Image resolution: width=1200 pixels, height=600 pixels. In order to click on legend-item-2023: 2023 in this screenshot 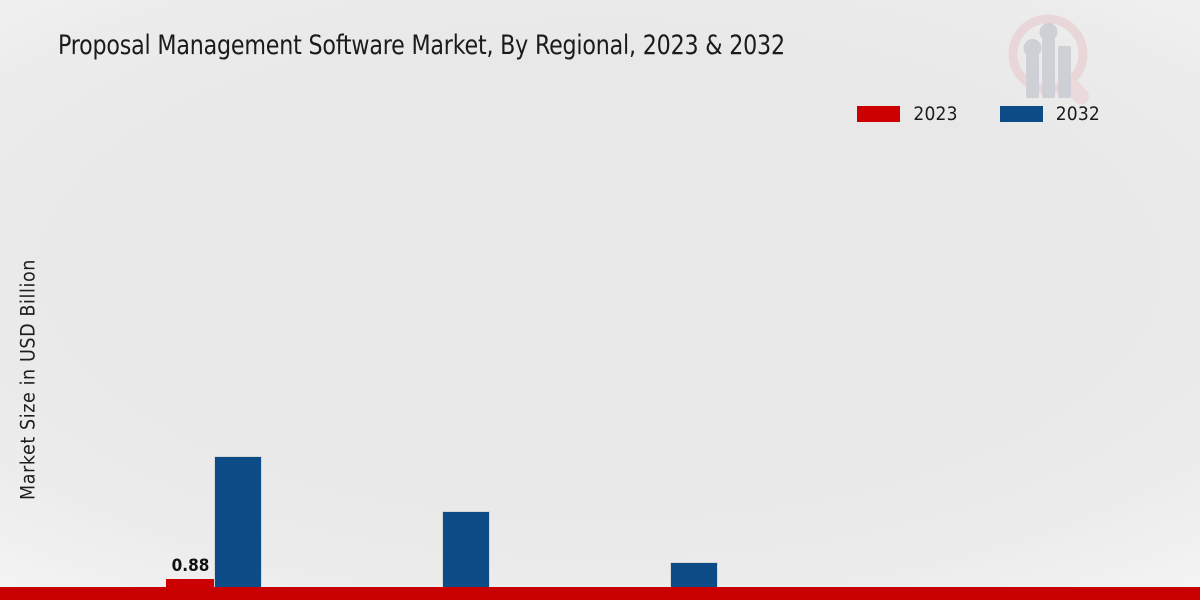, I will do `click(907, 114)`.